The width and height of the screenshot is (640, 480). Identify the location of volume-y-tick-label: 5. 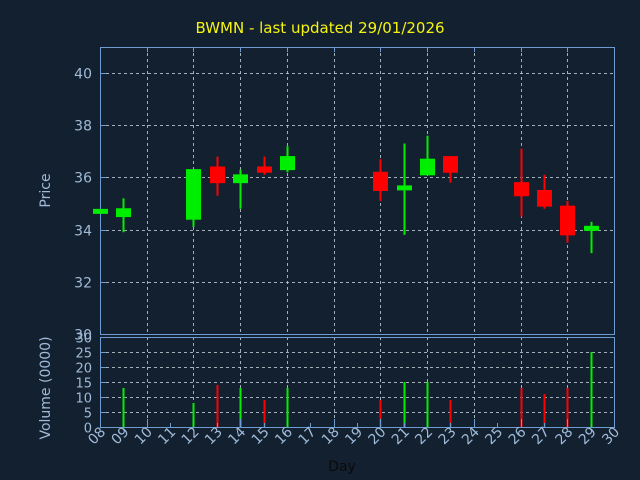
(88, 414).